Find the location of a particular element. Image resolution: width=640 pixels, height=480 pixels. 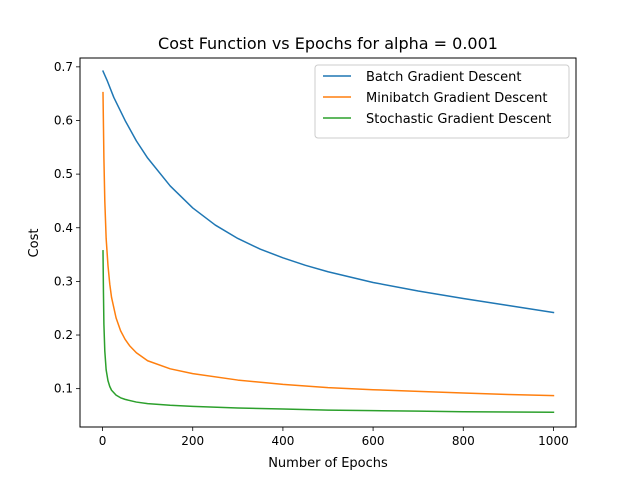

y-tick-label: 0.1 is located at coordinates (63, 389).